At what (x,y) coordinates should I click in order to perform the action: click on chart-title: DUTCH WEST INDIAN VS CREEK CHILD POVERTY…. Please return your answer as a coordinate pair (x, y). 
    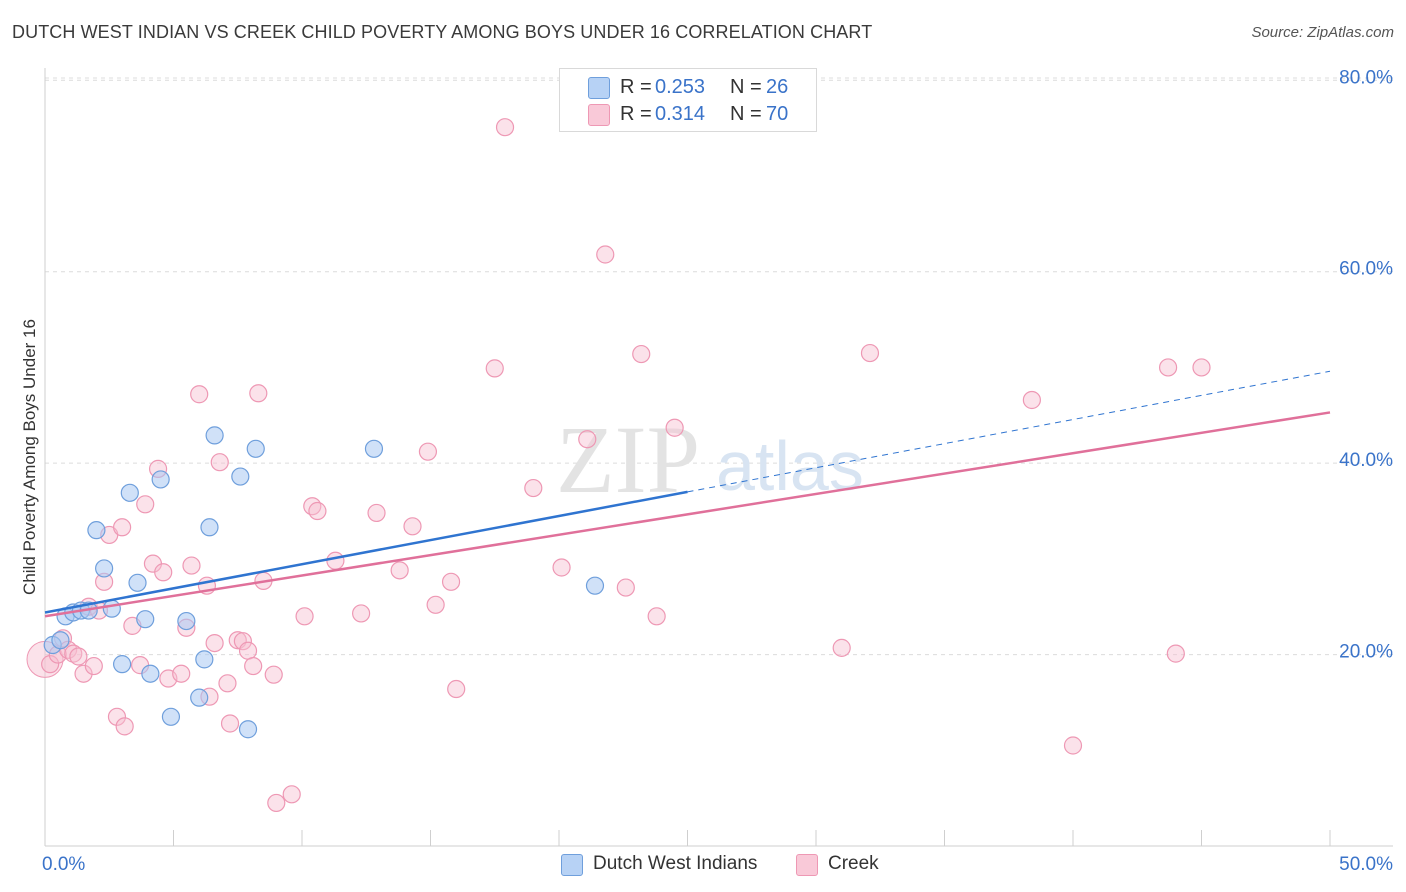
    Looking at the image, I should click on (442, 32).